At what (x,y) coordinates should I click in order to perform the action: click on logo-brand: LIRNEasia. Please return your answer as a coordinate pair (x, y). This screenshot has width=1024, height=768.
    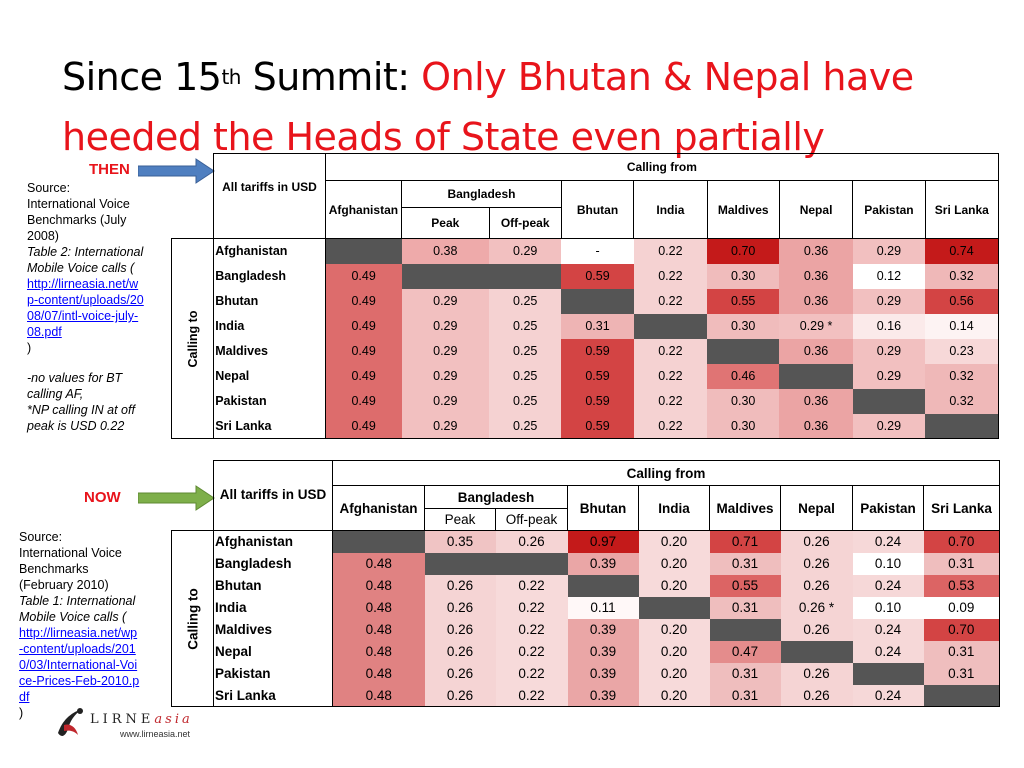
    Looking at the image, I should click on (141, 719).